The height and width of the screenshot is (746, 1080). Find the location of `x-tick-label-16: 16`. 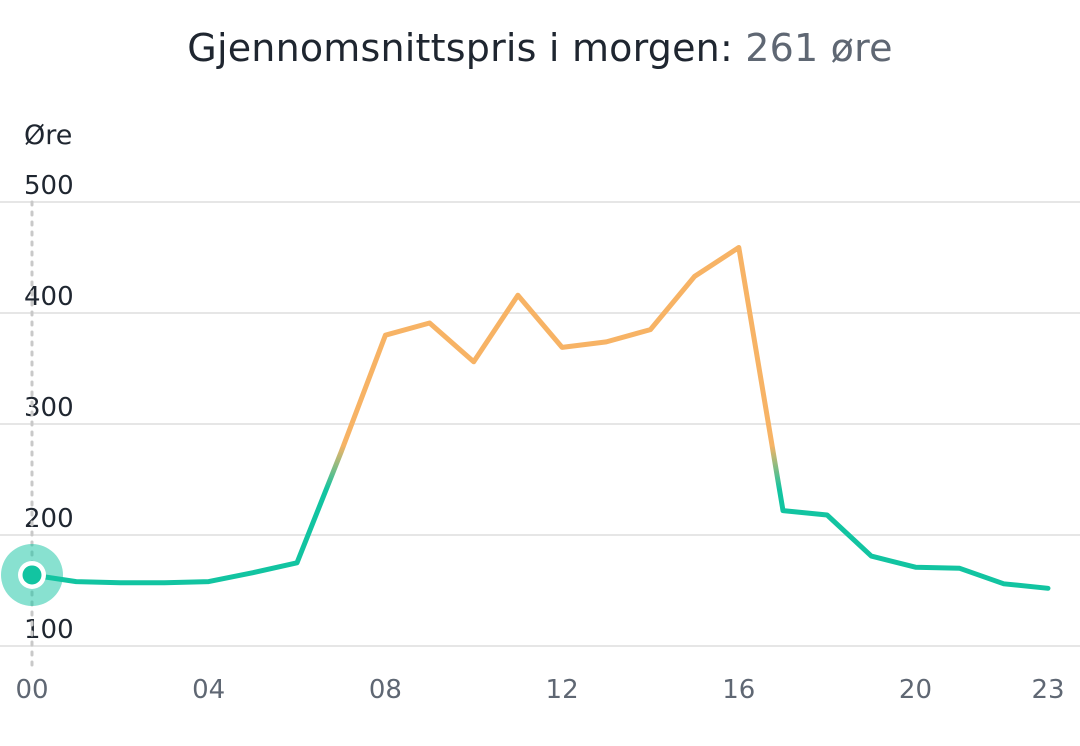

x-tick-label-16: 16 is located at coordinates (738, 690).